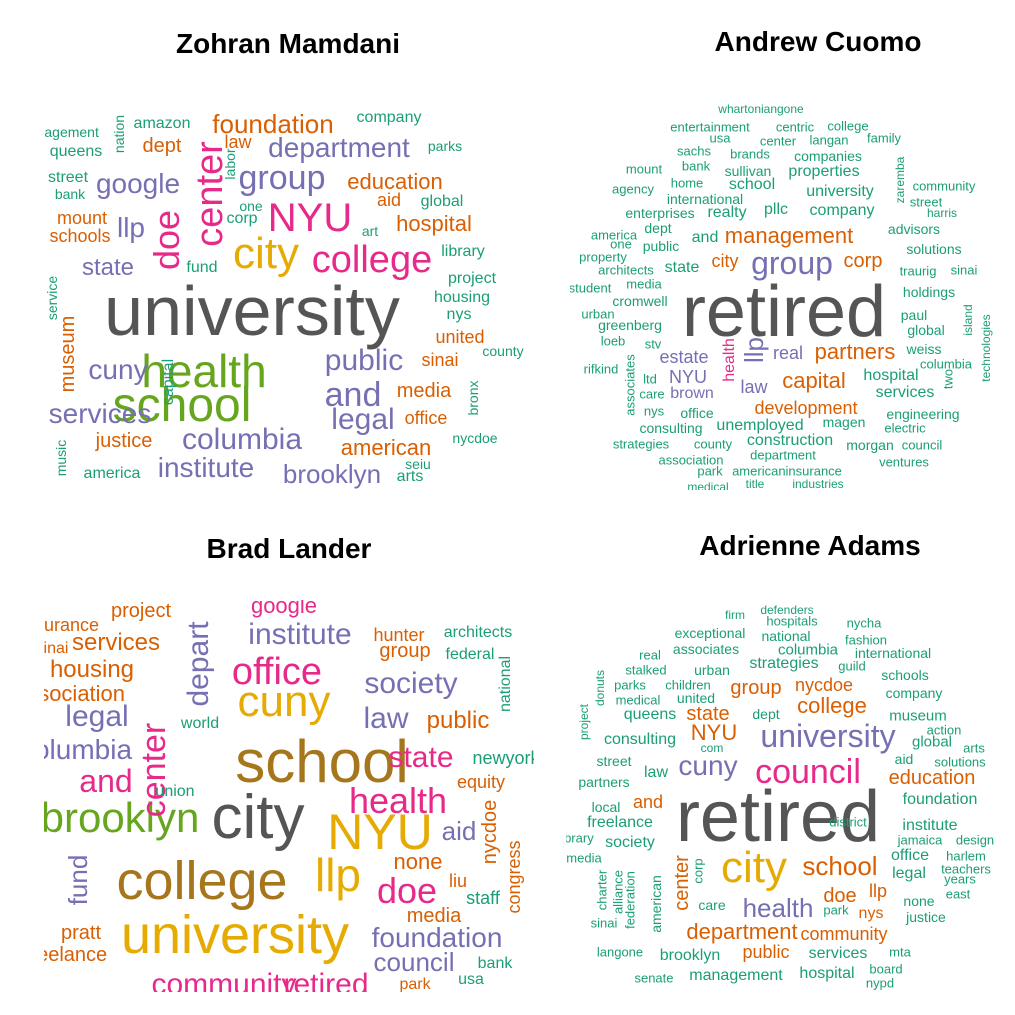 The width and height of the screenshot is (1015, 1015). I want to click on cloud-word: student, so click(591, 288).